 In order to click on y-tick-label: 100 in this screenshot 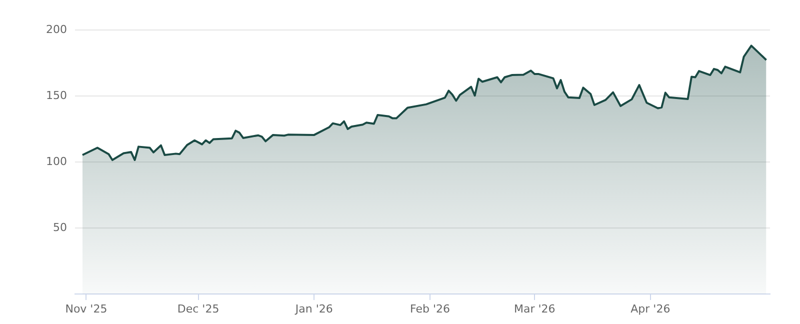, I will do `click(56, 161)`.